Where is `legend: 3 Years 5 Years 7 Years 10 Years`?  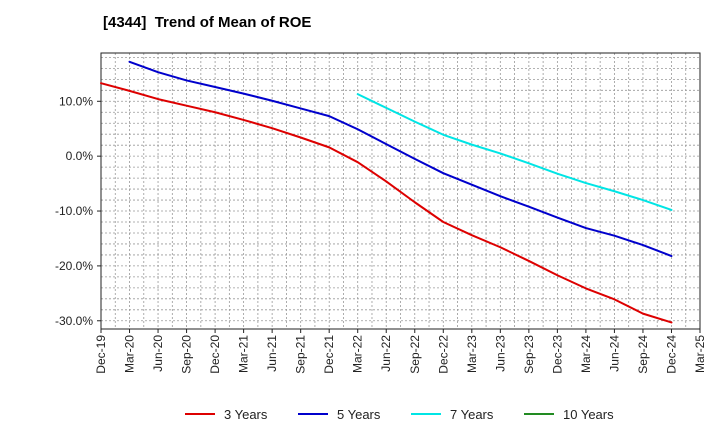
legend: 3 Years 5 Years 7 Years 10 Years is located at coordinates (399, 414).